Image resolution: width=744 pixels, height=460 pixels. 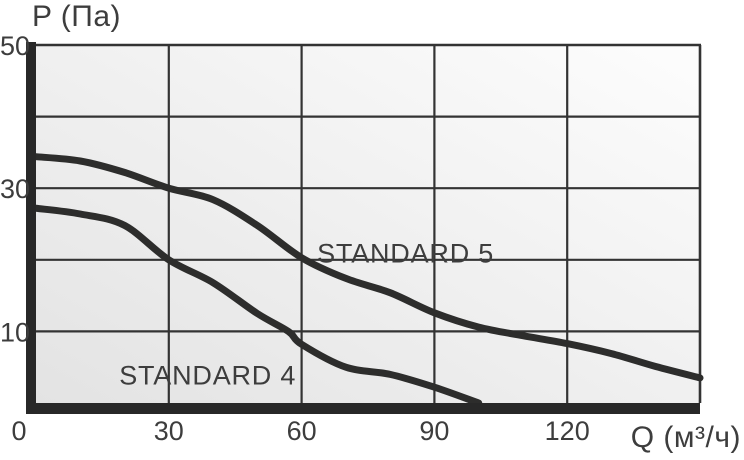 What do you see at coordinates (77, 16) in the screenshot?
I see `y-axis-title: P (Па)` at bounding box center [77, 16].